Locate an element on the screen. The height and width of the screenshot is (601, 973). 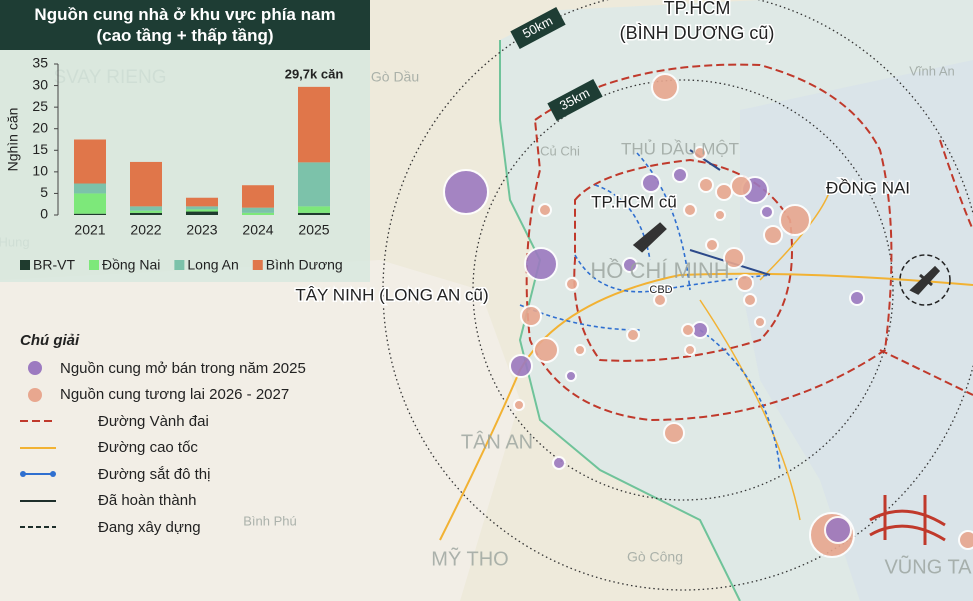
legend-row: Nguồn cung mở bán trong năm 2025 is located at coordinates (163, 368).